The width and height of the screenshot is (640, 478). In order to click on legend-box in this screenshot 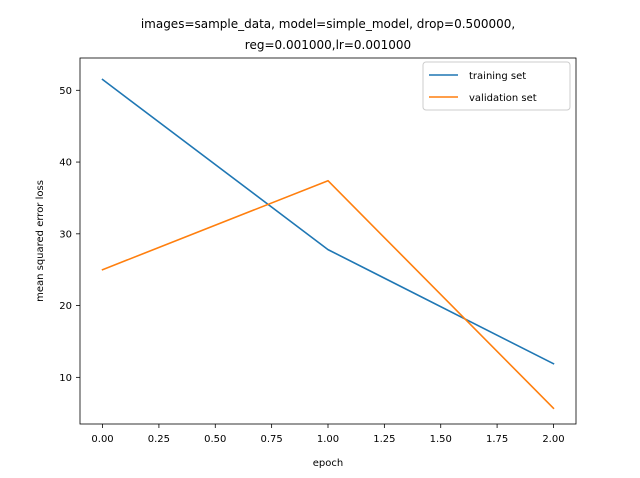, I will do `click(496, 86)`.